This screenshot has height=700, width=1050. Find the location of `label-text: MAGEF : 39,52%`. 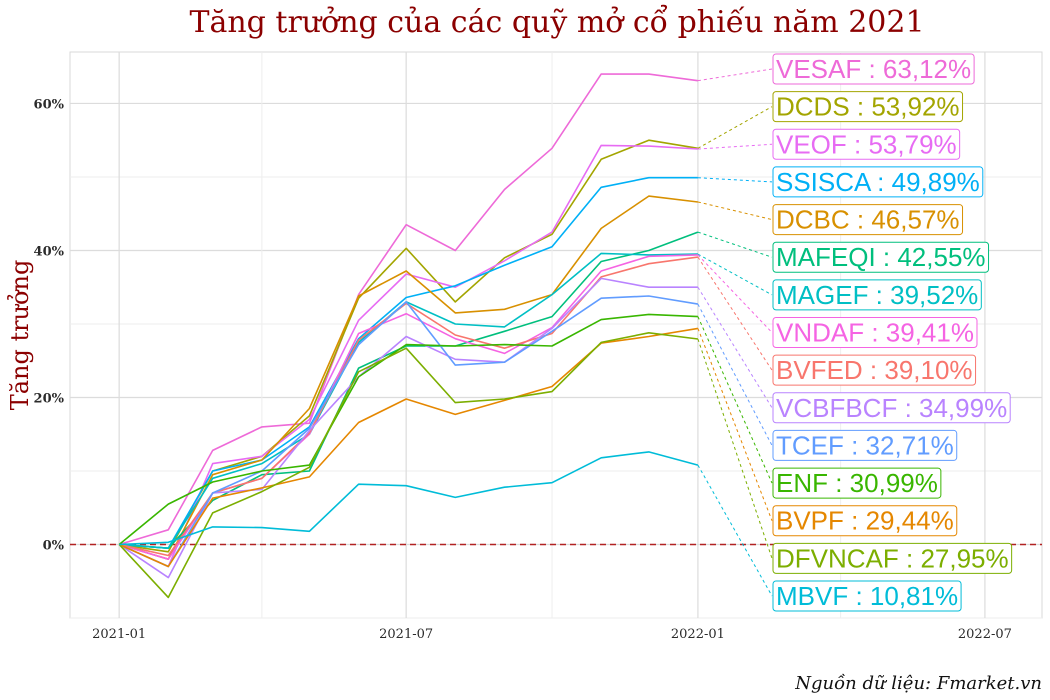

label-text: MAGEF : 39,52% is located at coordinates (877, 295).